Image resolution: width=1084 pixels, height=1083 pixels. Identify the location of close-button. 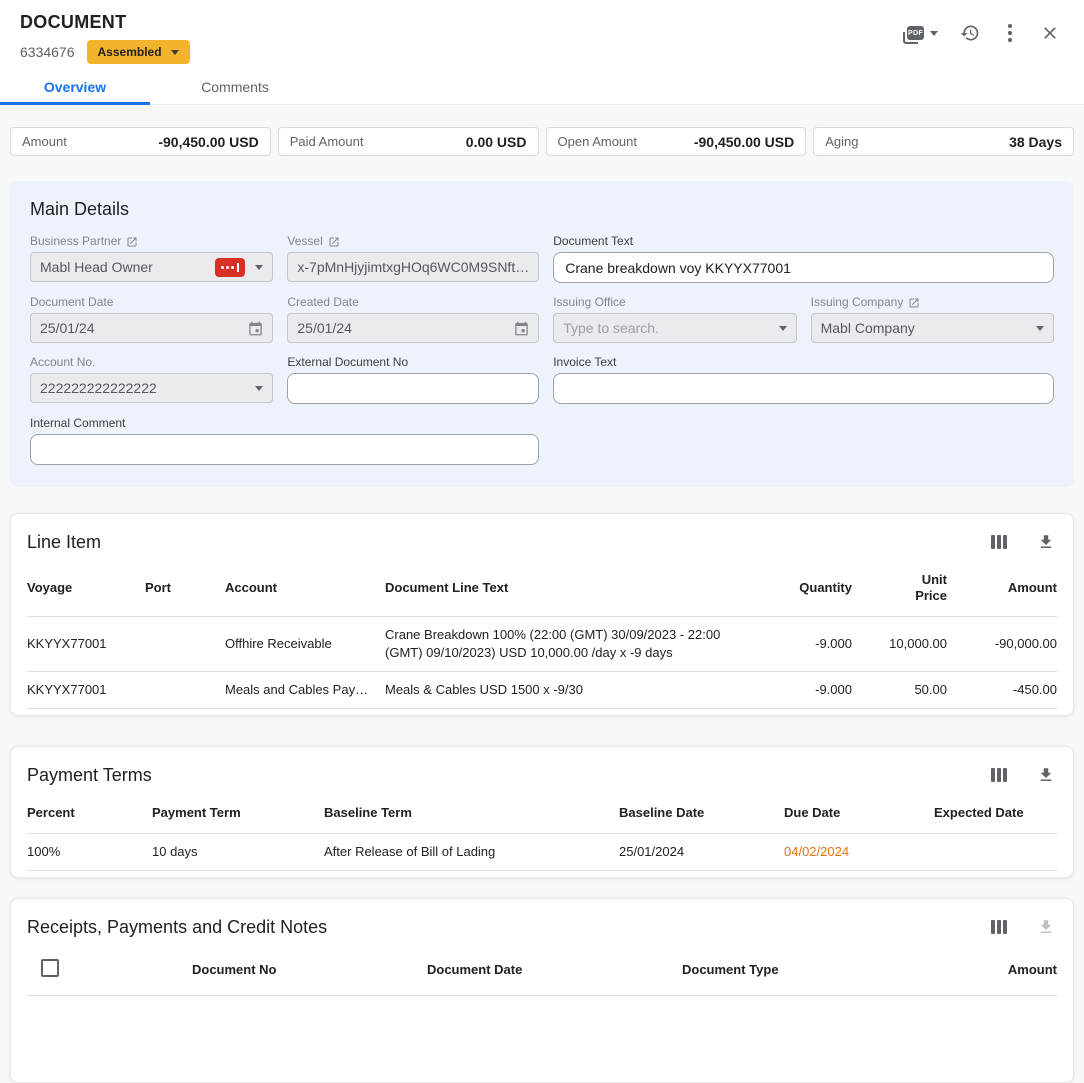
(1050, 33).